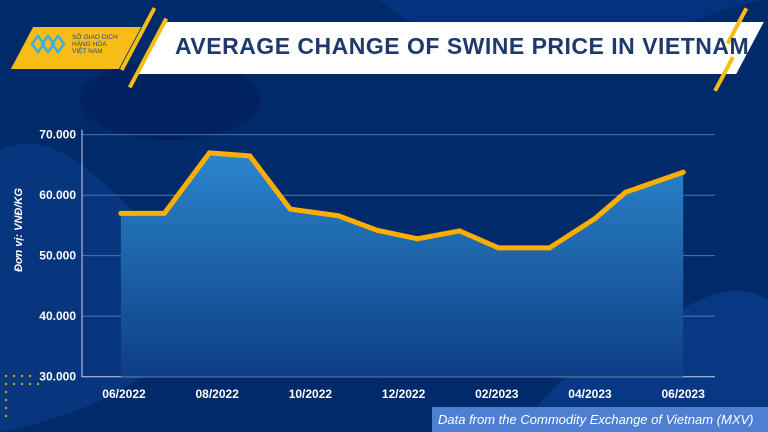 The height and width of the screenshot is (432, 768). I want to click on y-tick-label: 30.000, so click(57, 377).